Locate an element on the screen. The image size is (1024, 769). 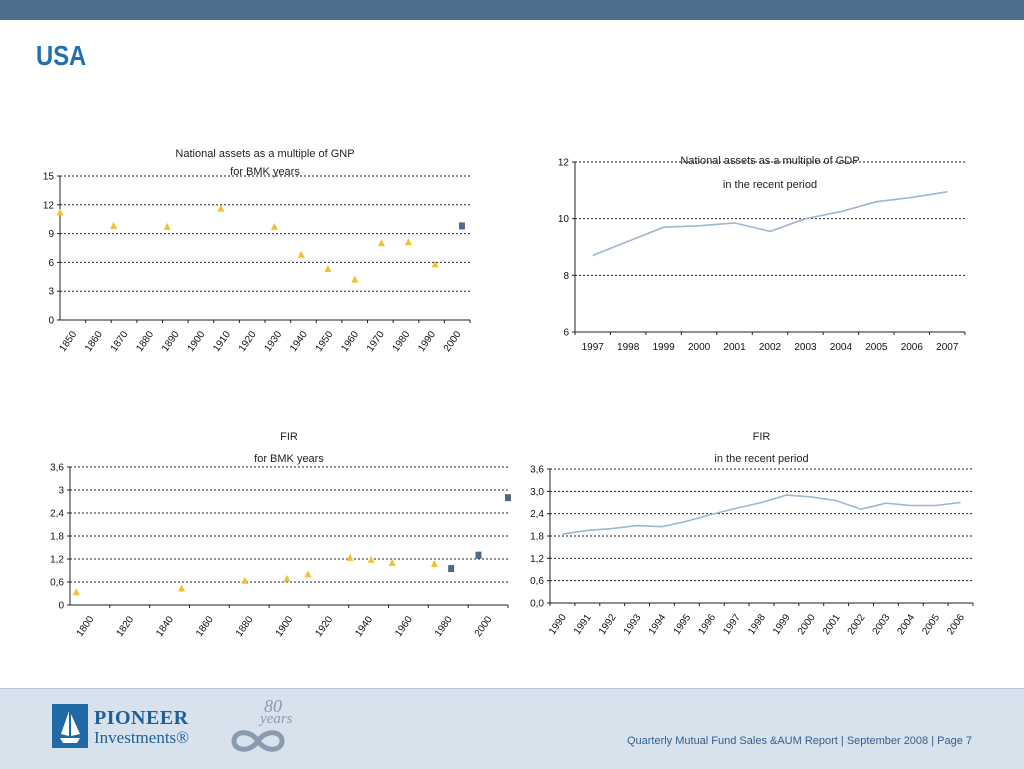
y-tick-label: 9 is located at coordinates (51, 234).